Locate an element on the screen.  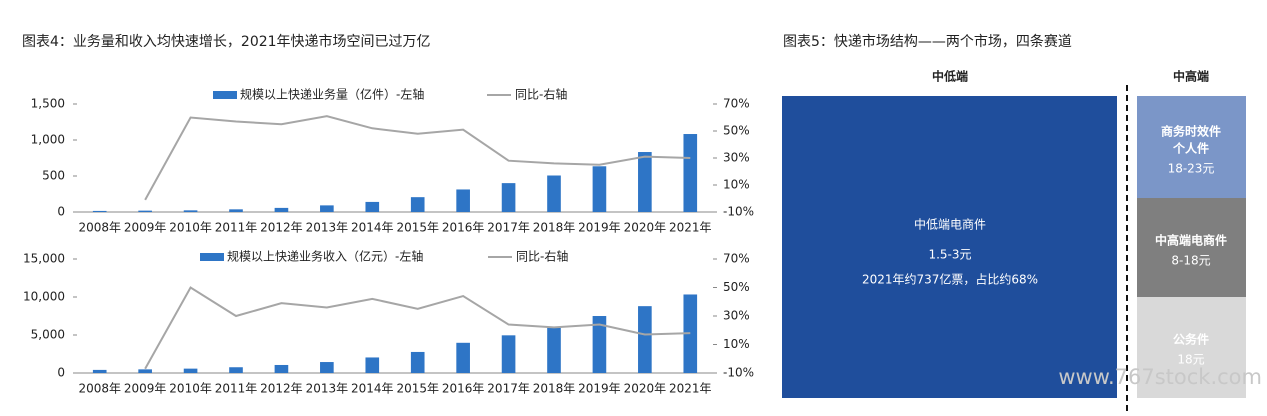
low-header: 中低端 is located at coordinates (950, 76).